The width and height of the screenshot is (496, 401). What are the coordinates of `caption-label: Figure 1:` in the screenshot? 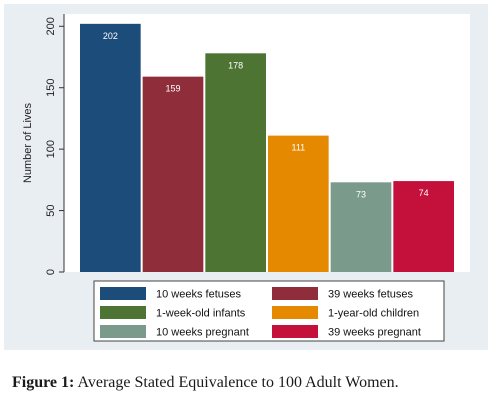 It's located at (43, 382).